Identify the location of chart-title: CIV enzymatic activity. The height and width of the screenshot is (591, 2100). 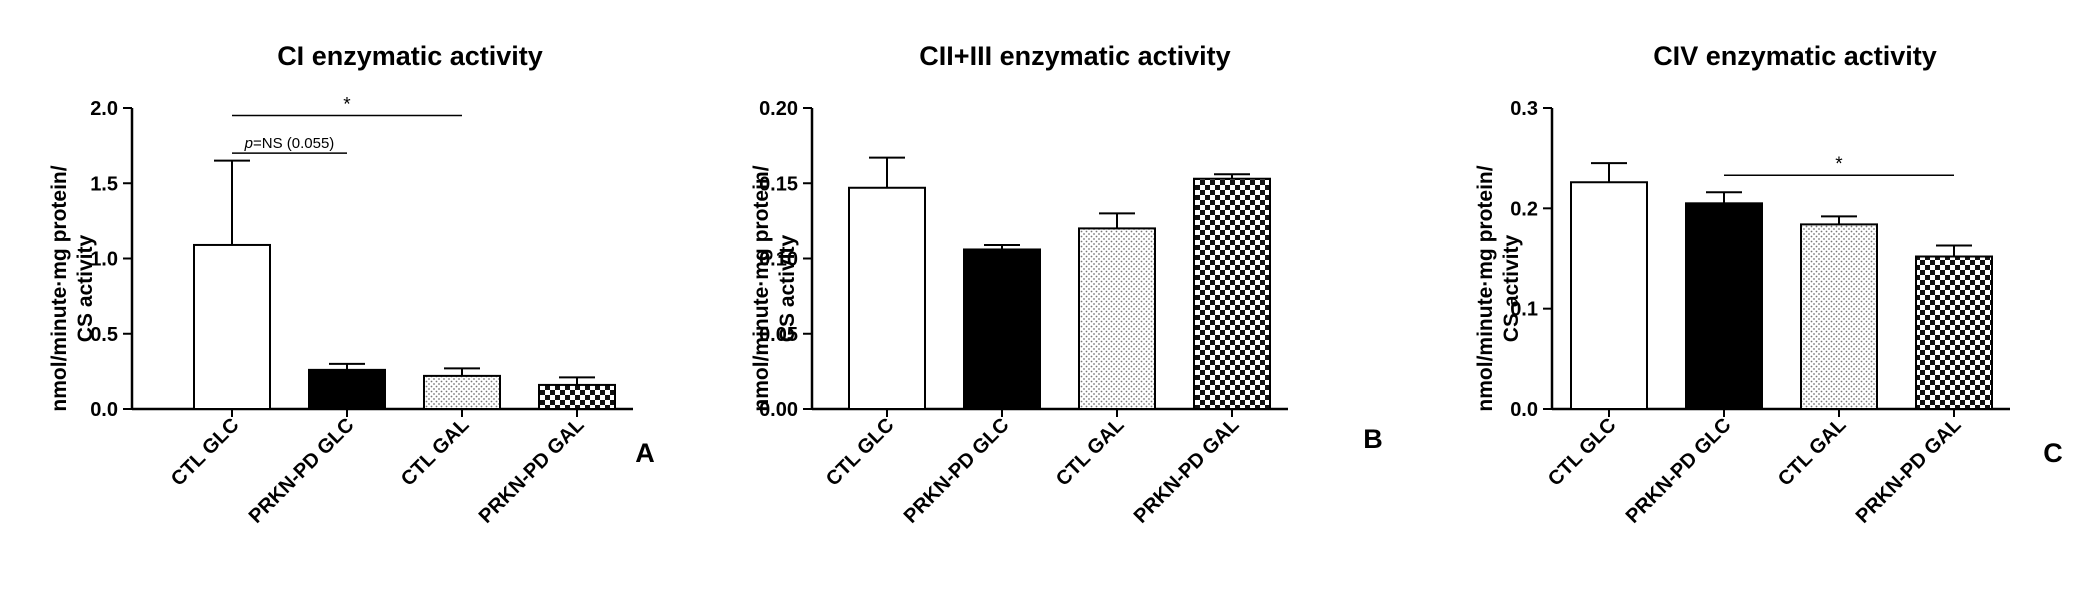
(1795, 56).